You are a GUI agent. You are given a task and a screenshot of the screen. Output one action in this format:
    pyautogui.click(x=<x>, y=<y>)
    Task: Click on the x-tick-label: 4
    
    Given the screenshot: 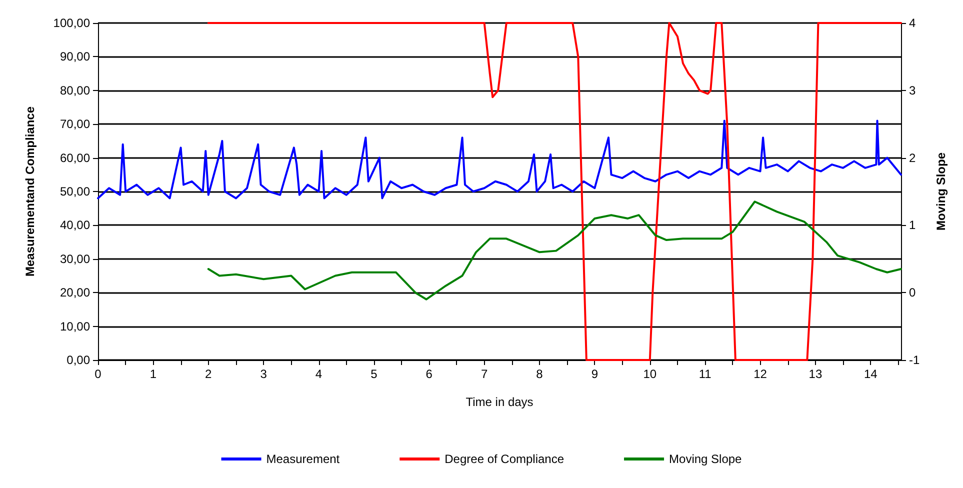 What is the action you would take?
    pyautogui.click(x=318, y=374)
    